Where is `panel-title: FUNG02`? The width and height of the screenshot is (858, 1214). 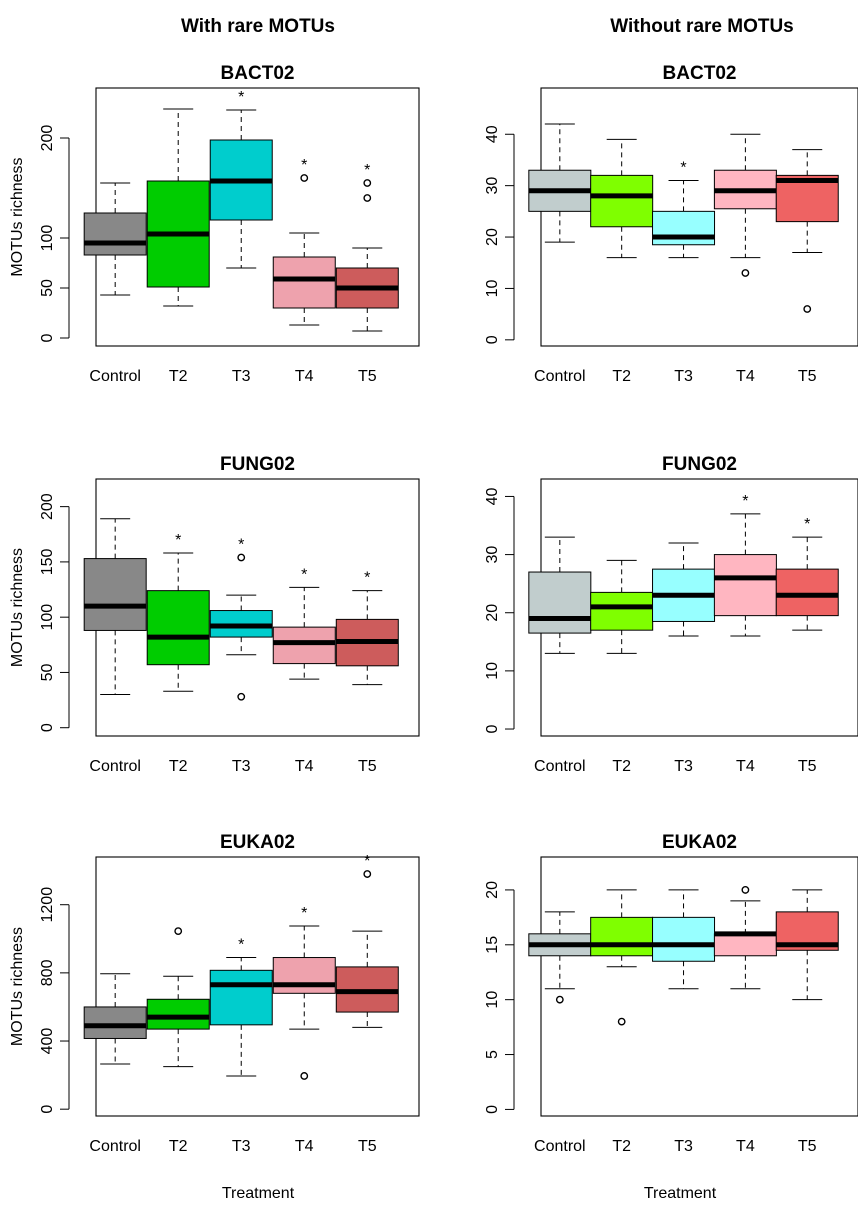
panel-title: FUNG02 is located at coordinates (699, 464).